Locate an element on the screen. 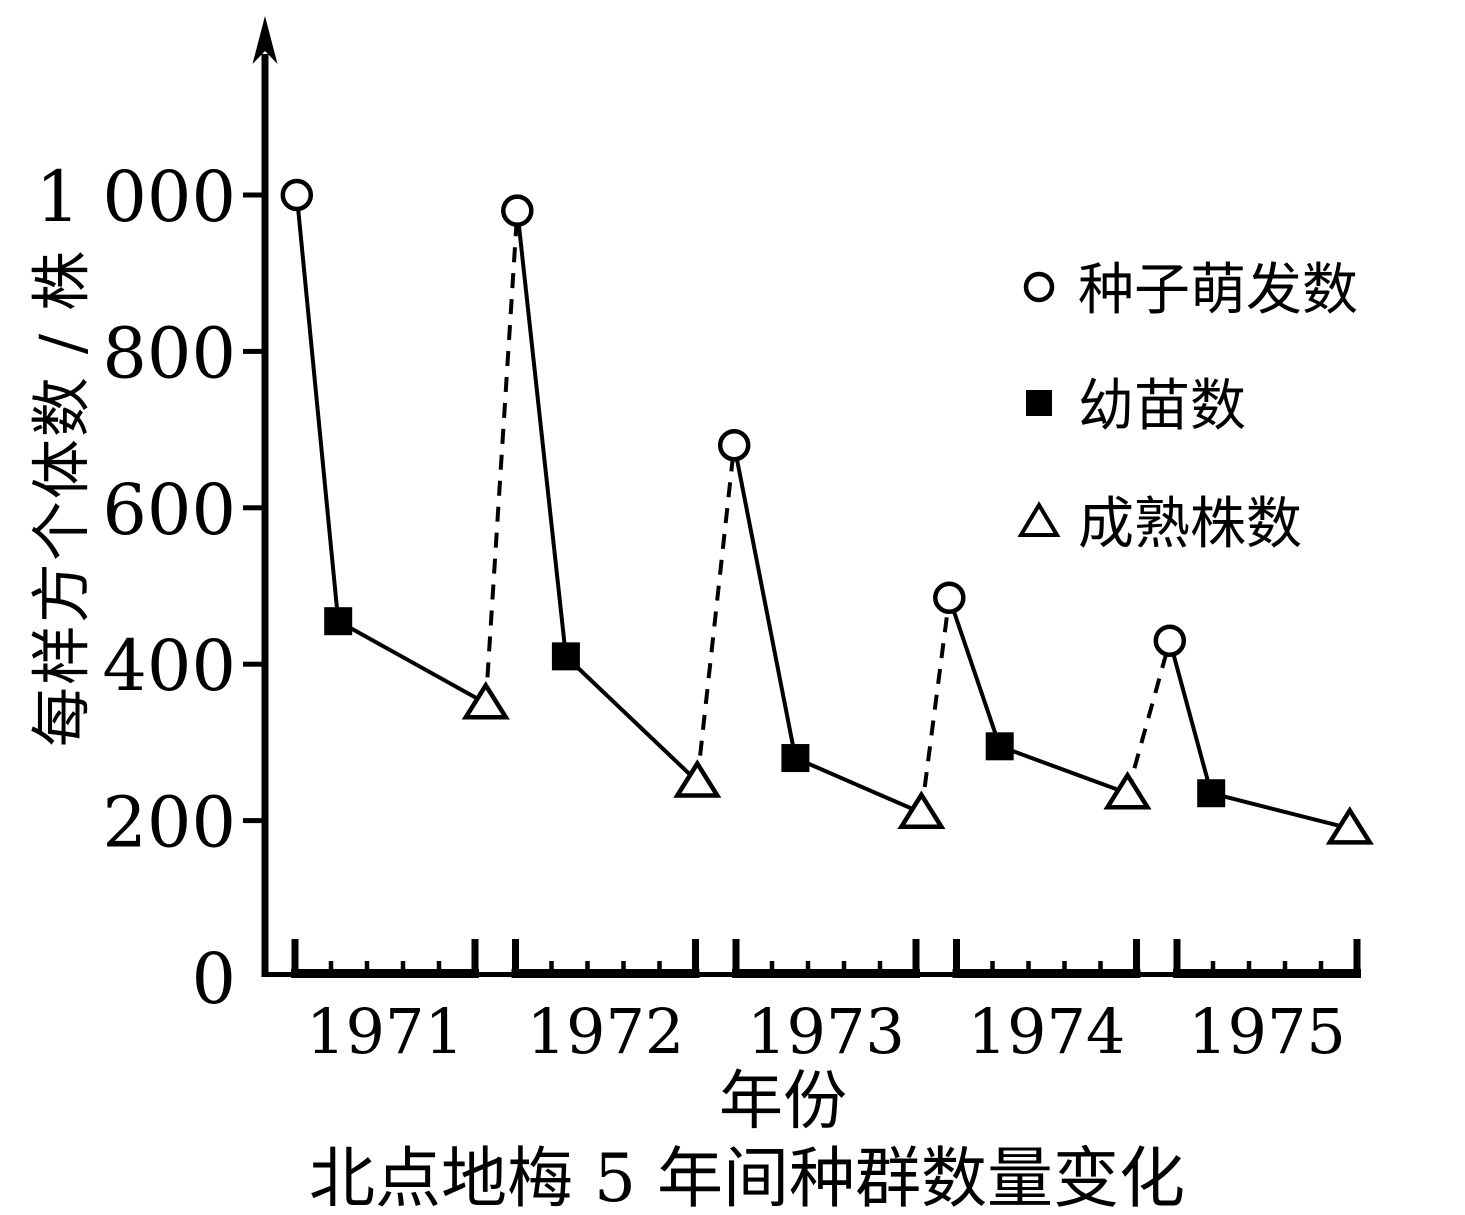 This screenshot has height=1215, width=1465. legend-item-mature-plant: 成熟株数 is located at coordinates (1157, 522).